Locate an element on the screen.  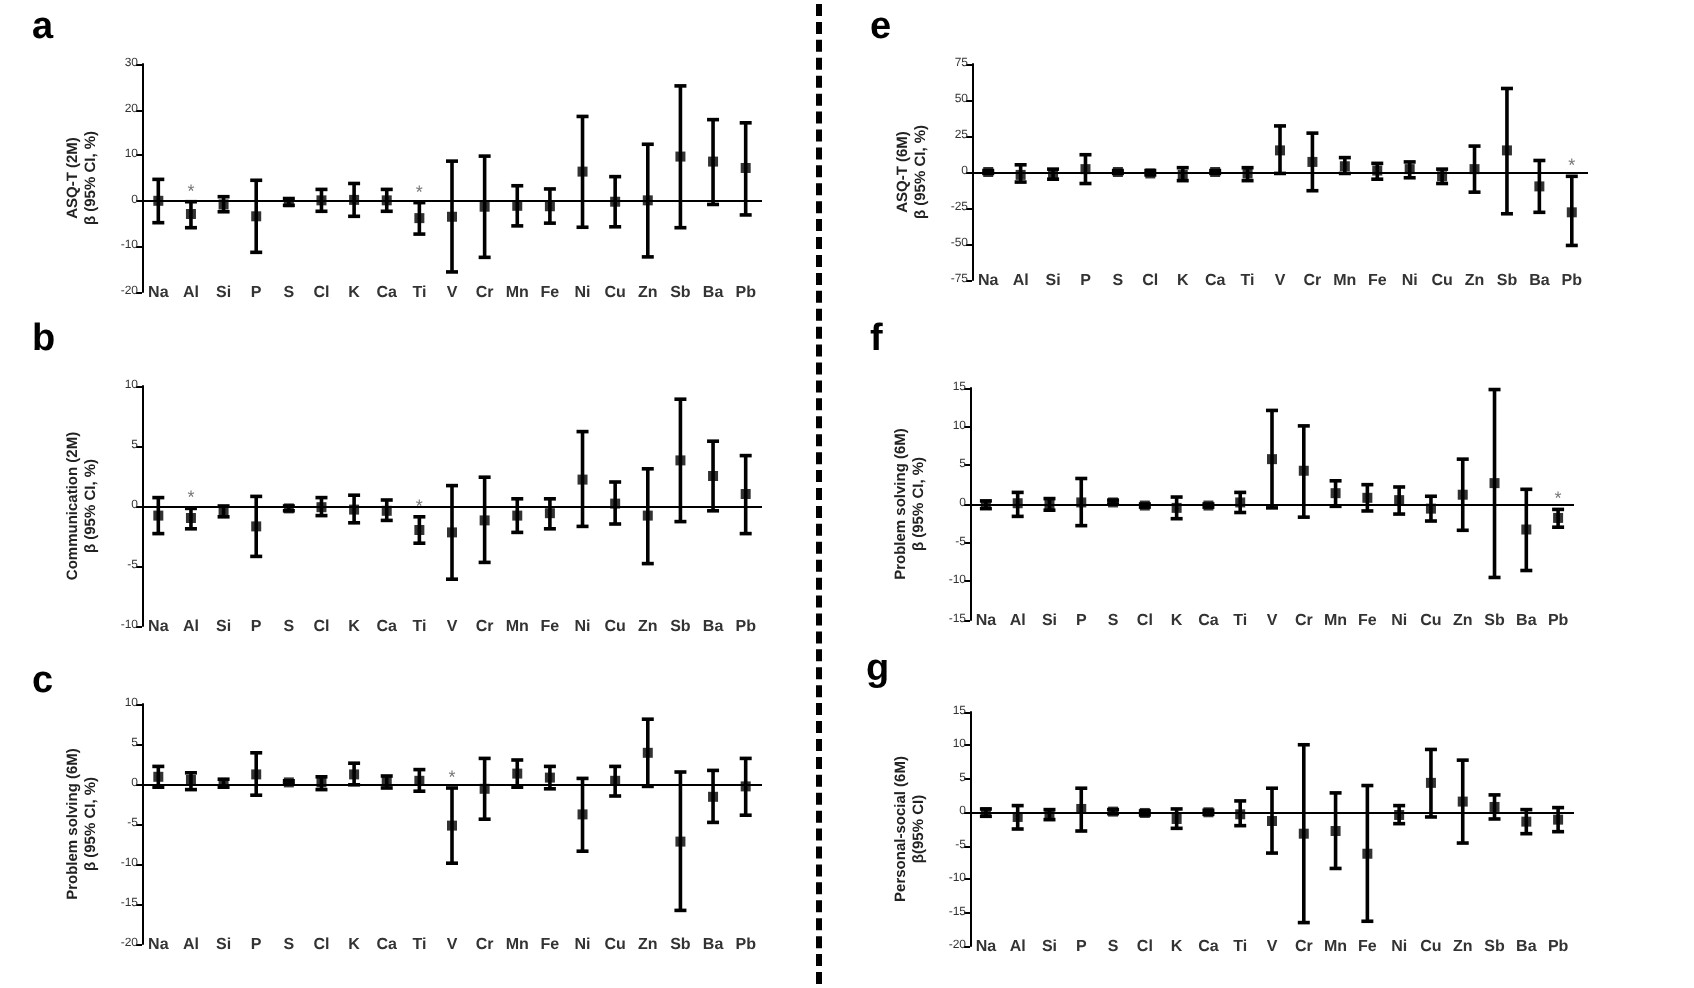
chart-title: a is located at coordinates (43, 27).